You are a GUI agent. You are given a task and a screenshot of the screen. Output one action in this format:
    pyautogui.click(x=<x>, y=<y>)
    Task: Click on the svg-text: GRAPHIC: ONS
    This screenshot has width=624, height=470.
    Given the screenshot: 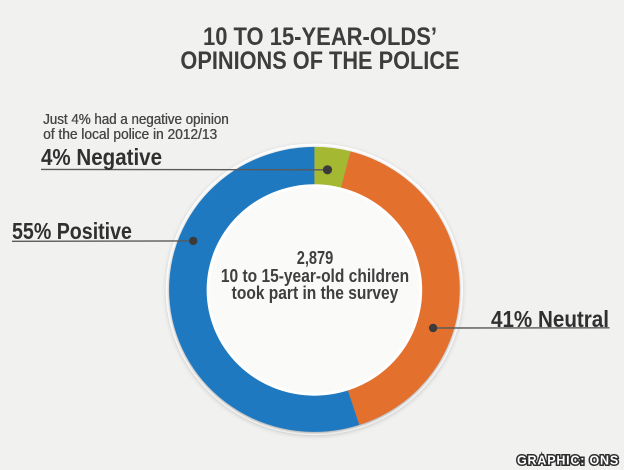 What is the action you would take?
    pyautogui.click(x=568, y=461)
    